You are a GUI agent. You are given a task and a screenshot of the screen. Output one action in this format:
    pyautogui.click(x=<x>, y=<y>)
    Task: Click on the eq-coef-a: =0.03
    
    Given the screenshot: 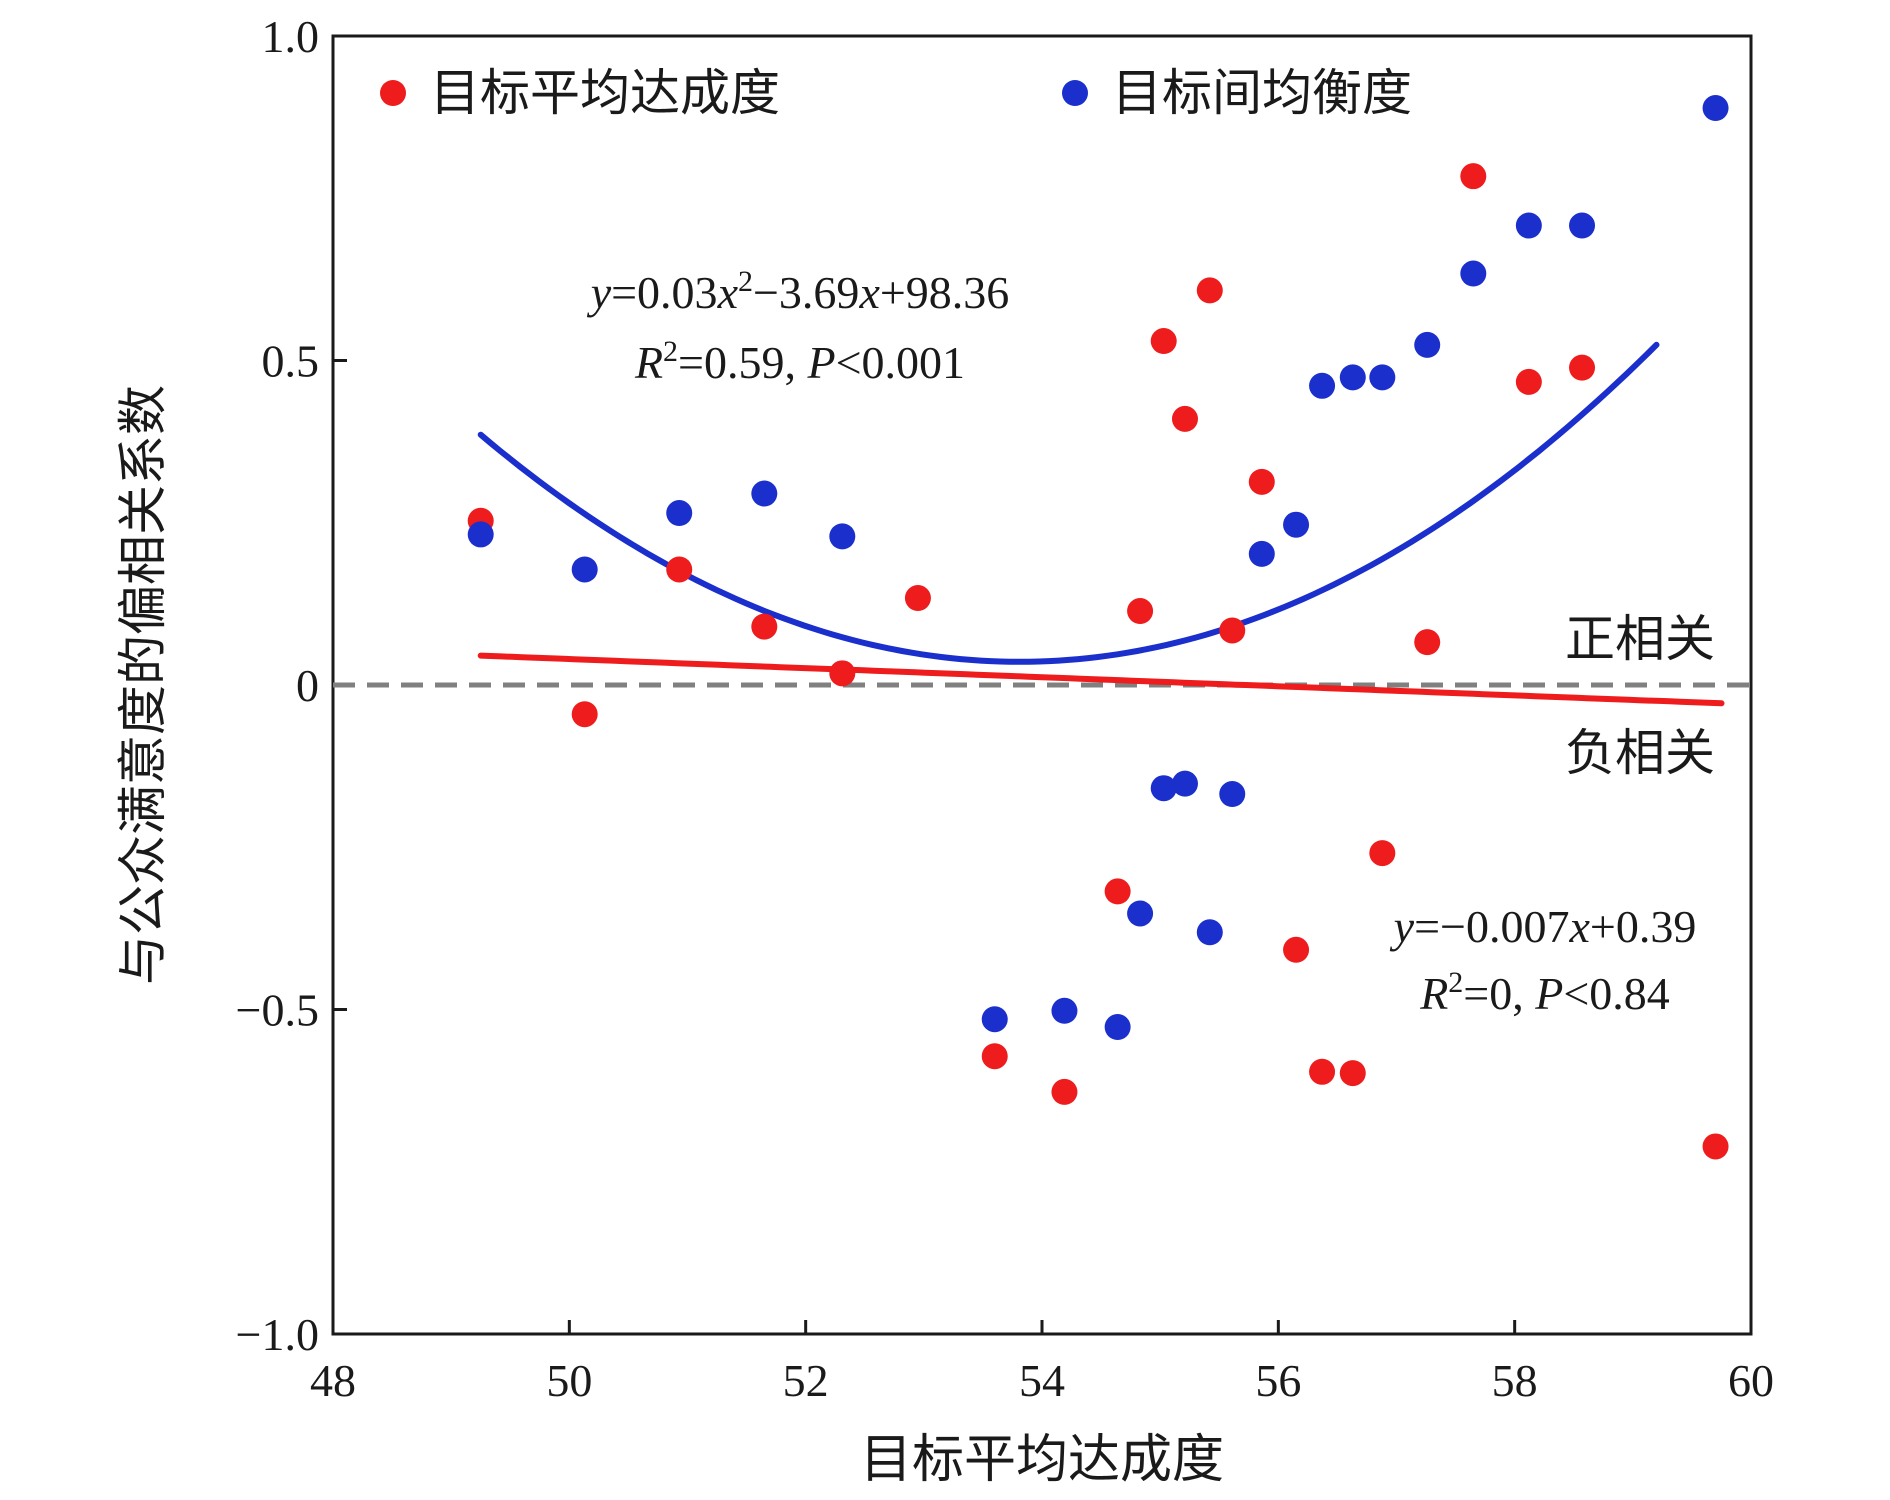 What is the action you would take?
    pyautogui.click(x=664, y=292)
    